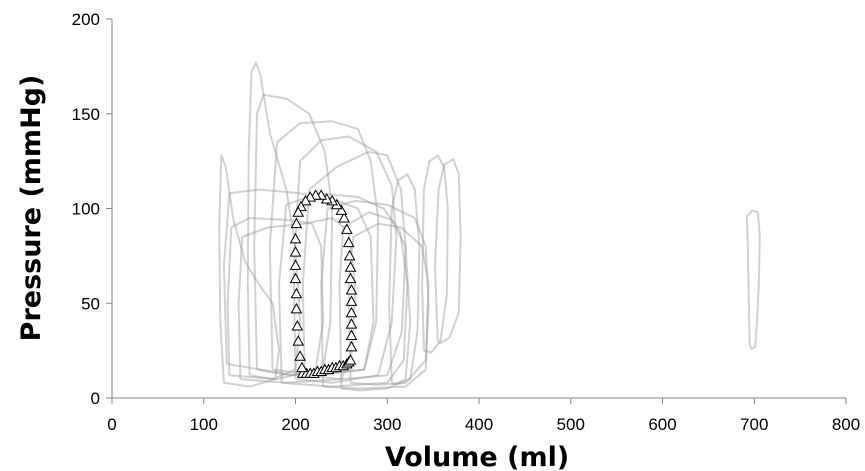  What do you see at coordinates (846, 424) in the screenshot?
I see `x-tick-label: 800` at bounding box center [846, 424].